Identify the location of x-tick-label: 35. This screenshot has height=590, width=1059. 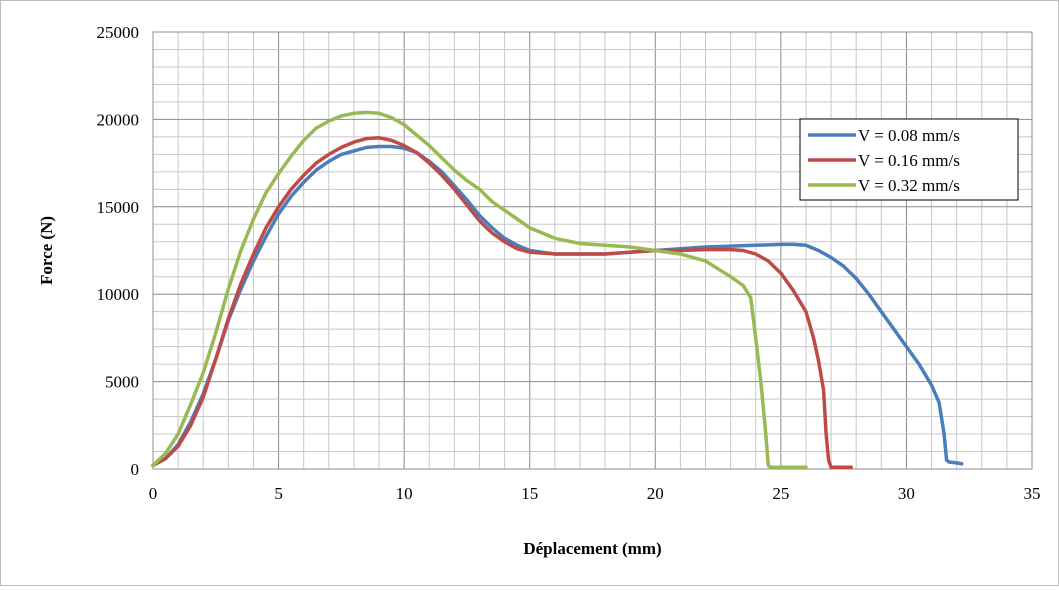
(1032, 493).